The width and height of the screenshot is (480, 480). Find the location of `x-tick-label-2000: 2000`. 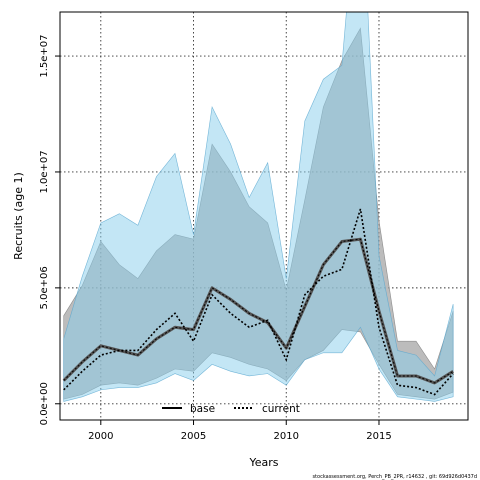

x-tick-label-2000: 2000 is located at coordinates (100, 436).